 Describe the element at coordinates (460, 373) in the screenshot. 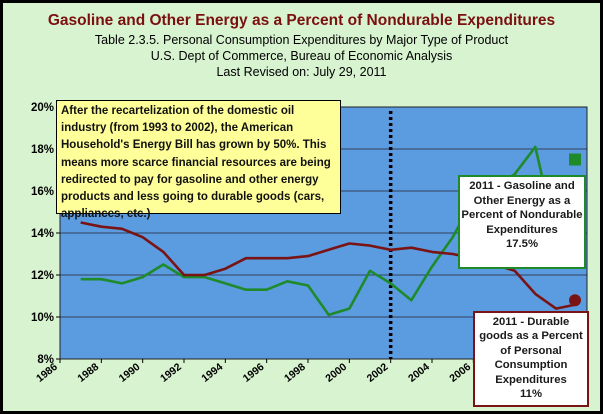

I see `x-tick-label: 2006` at that location.